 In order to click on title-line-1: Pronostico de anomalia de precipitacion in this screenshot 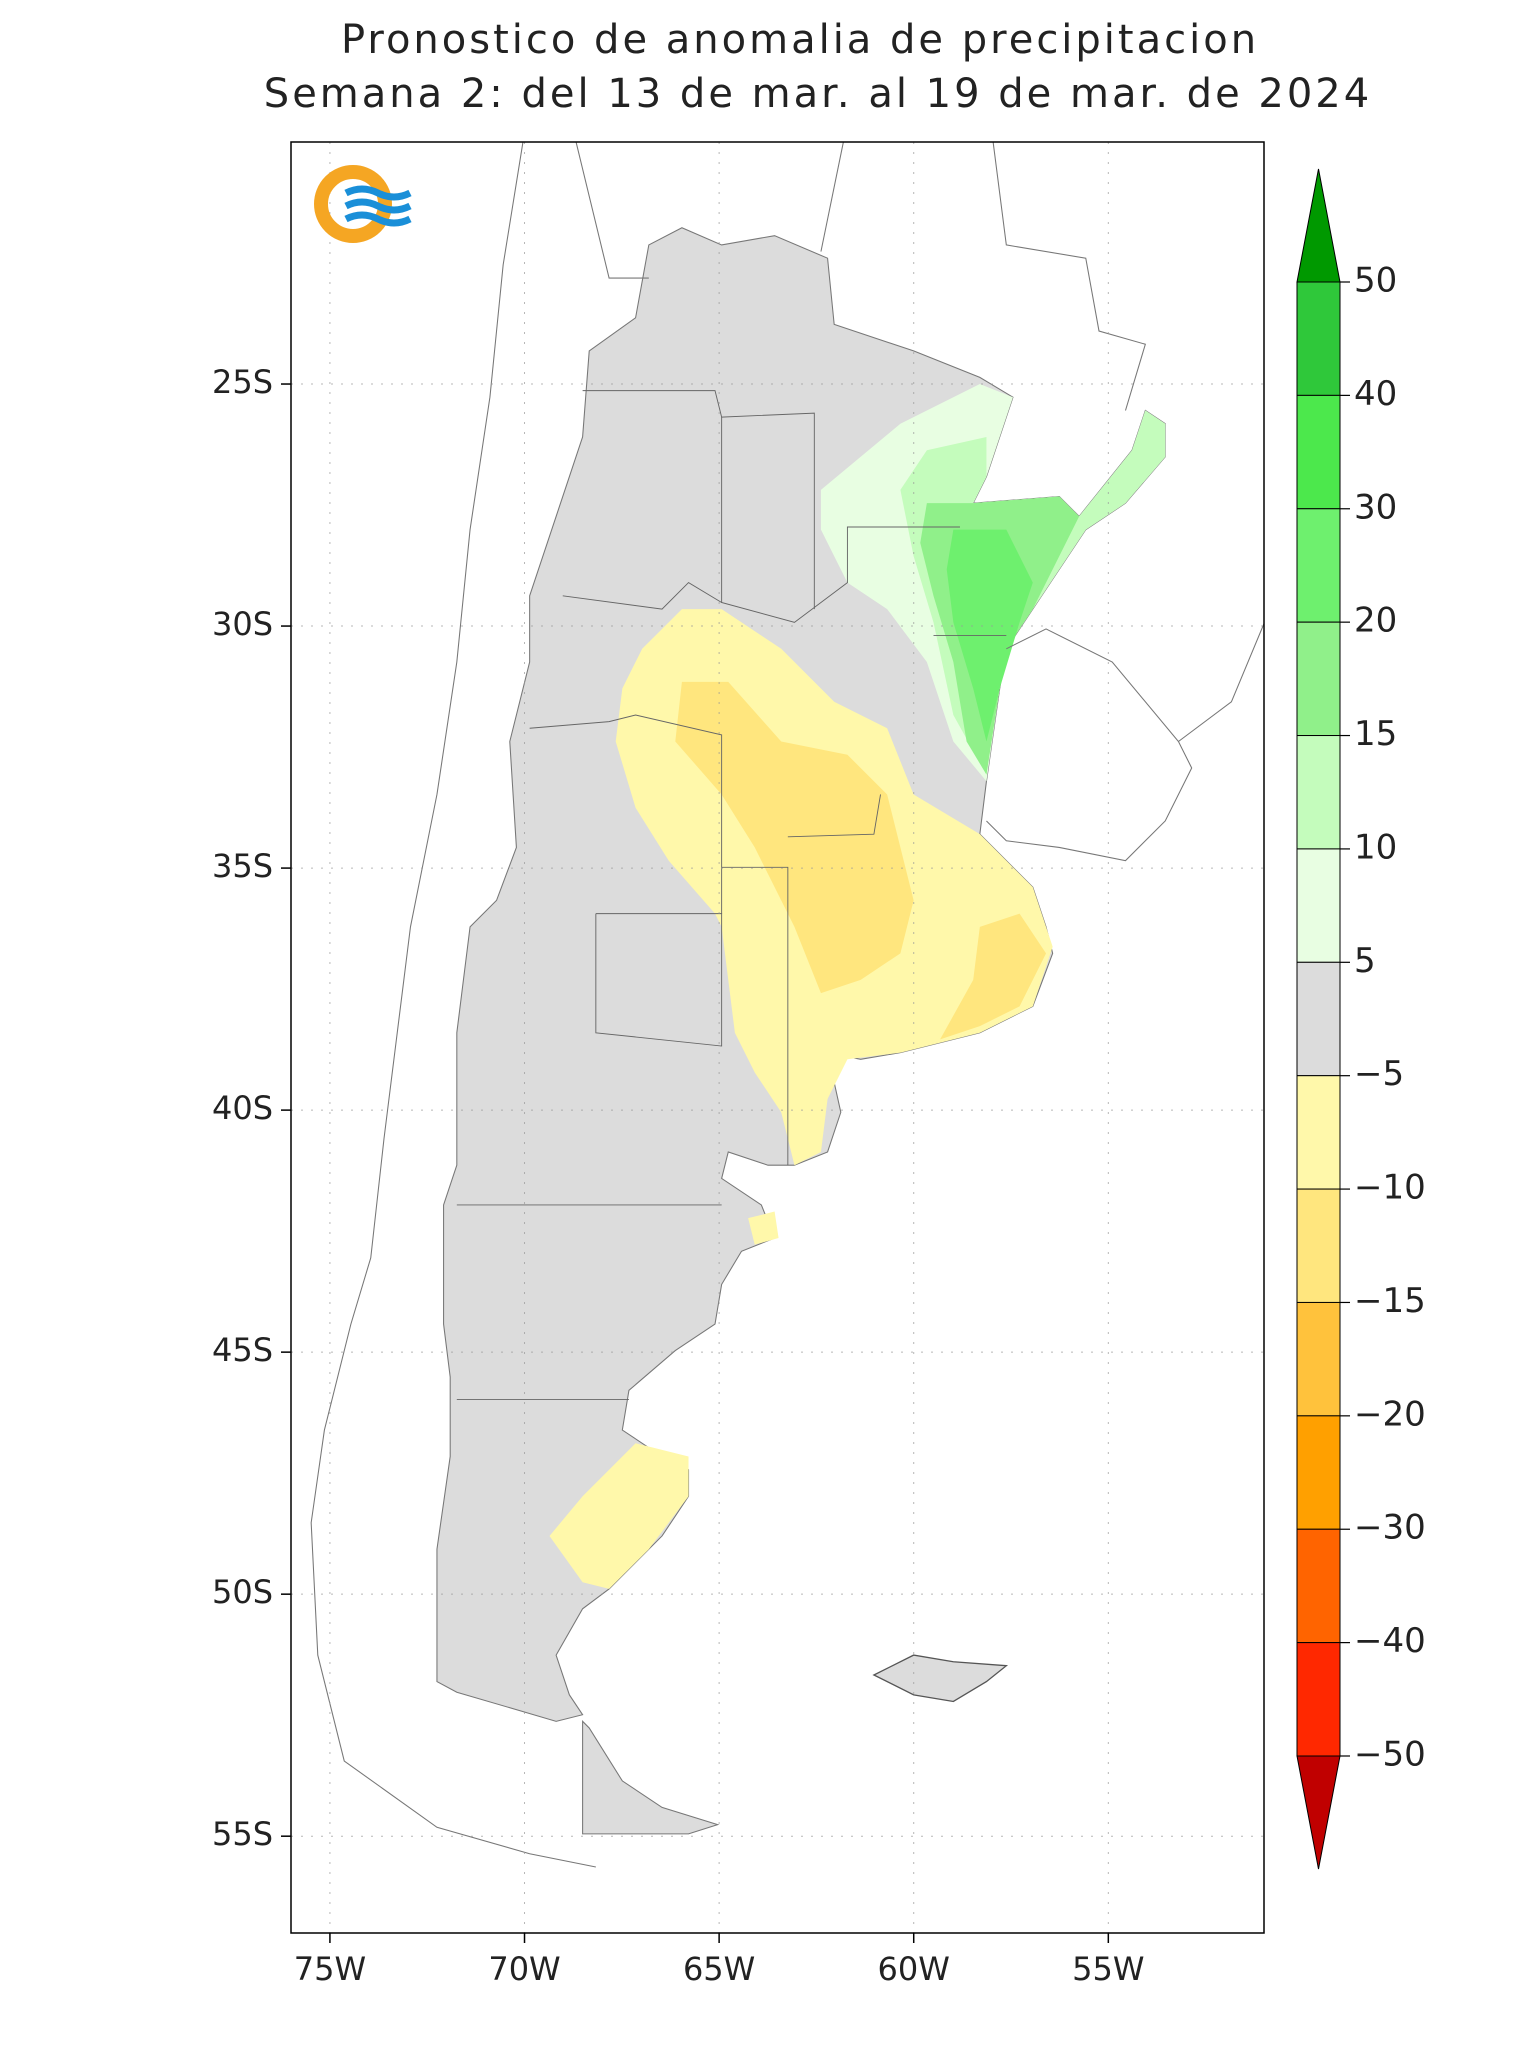, I will do `click(800, 40)`.